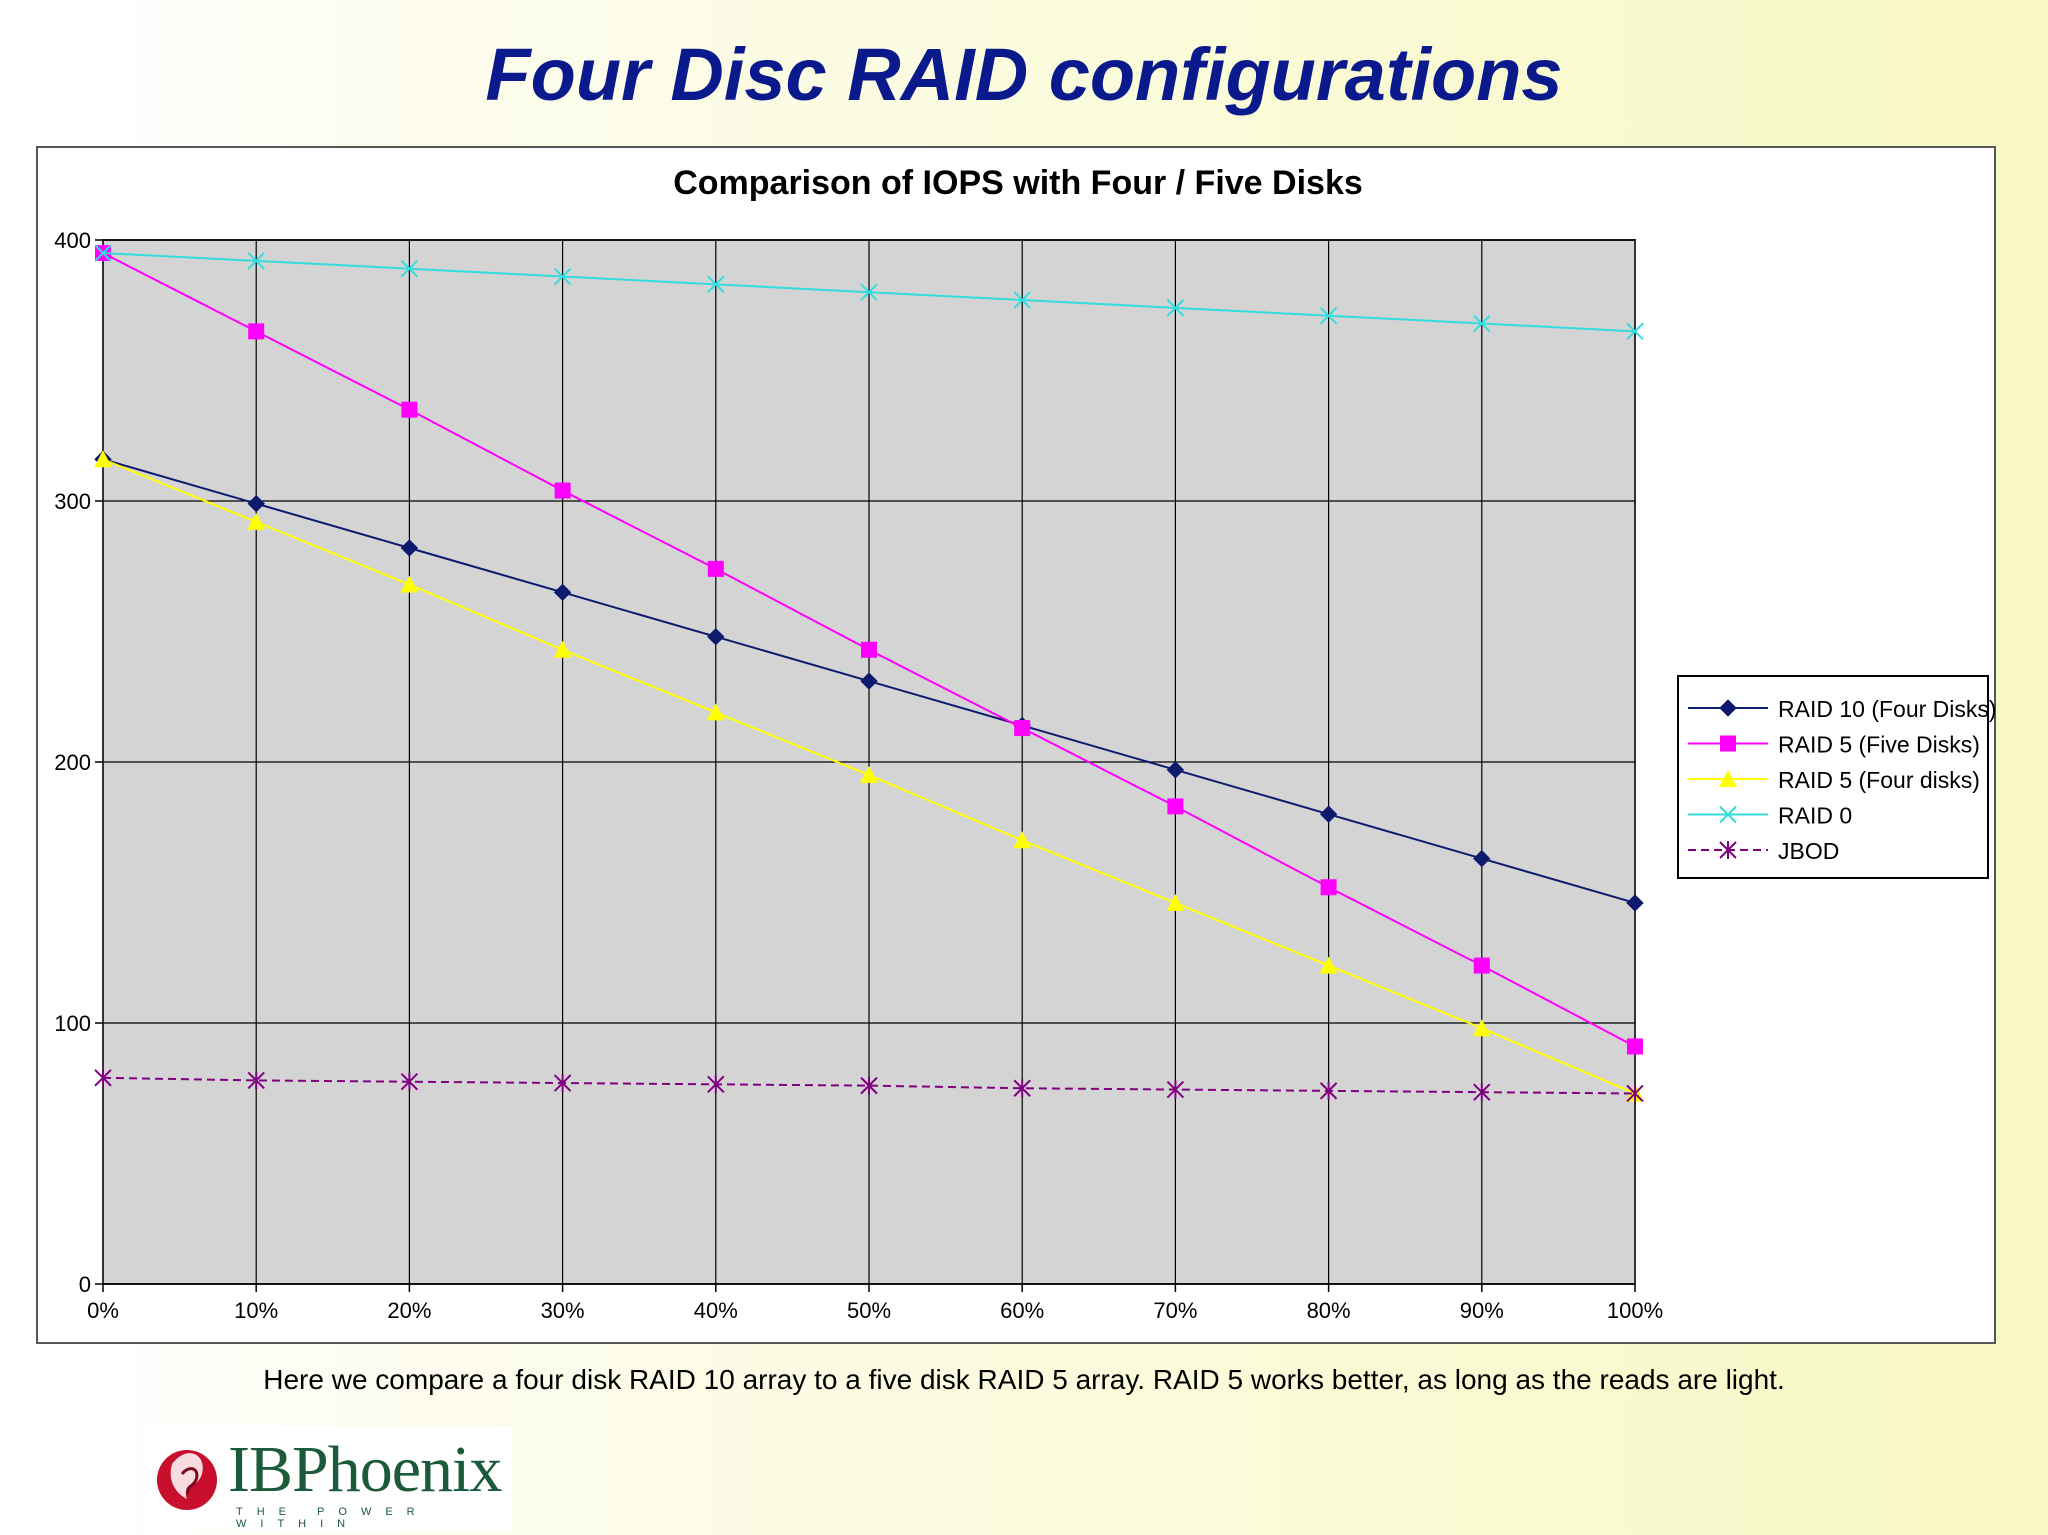 This screenshot has height=1535, width=2048. I want to click on y-tick-label: 0, so click(85, 1284).